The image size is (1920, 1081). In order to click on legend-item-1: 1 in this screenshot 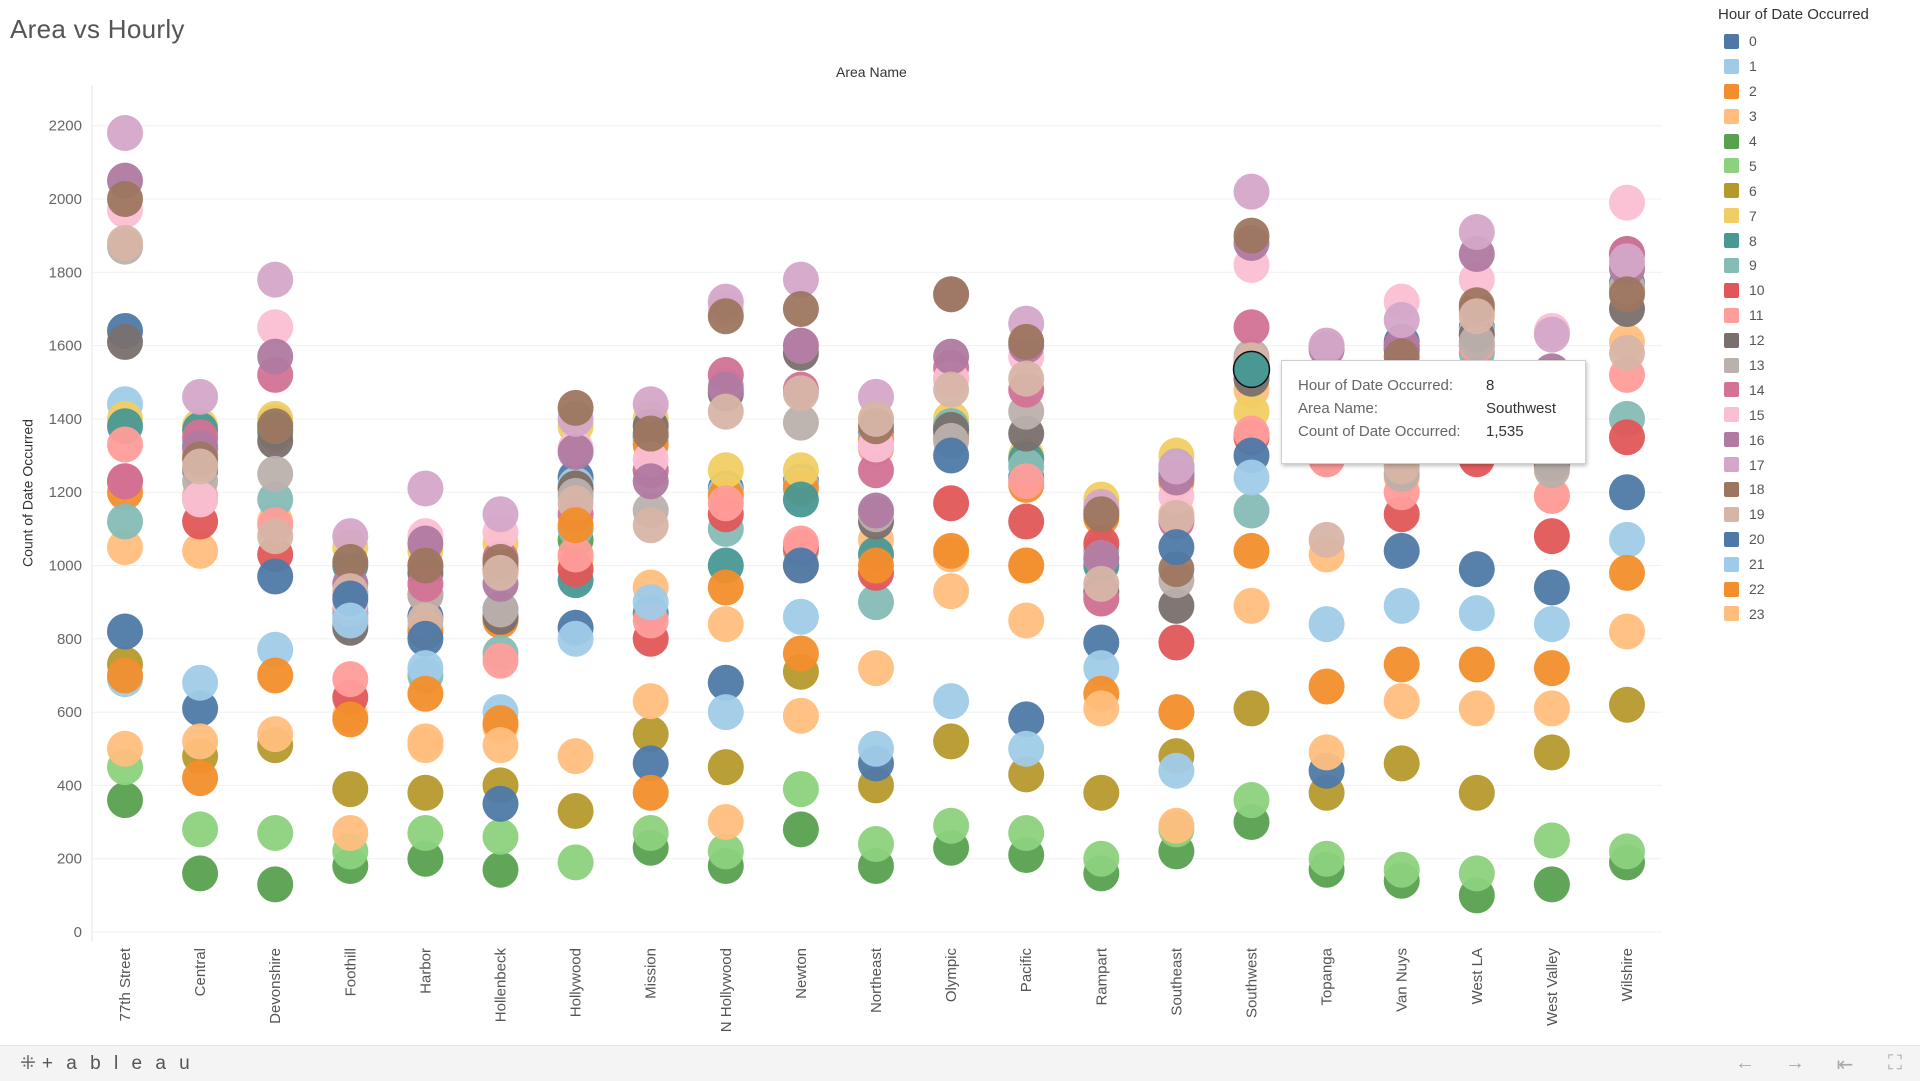, I will do `click(1818, 66)`.